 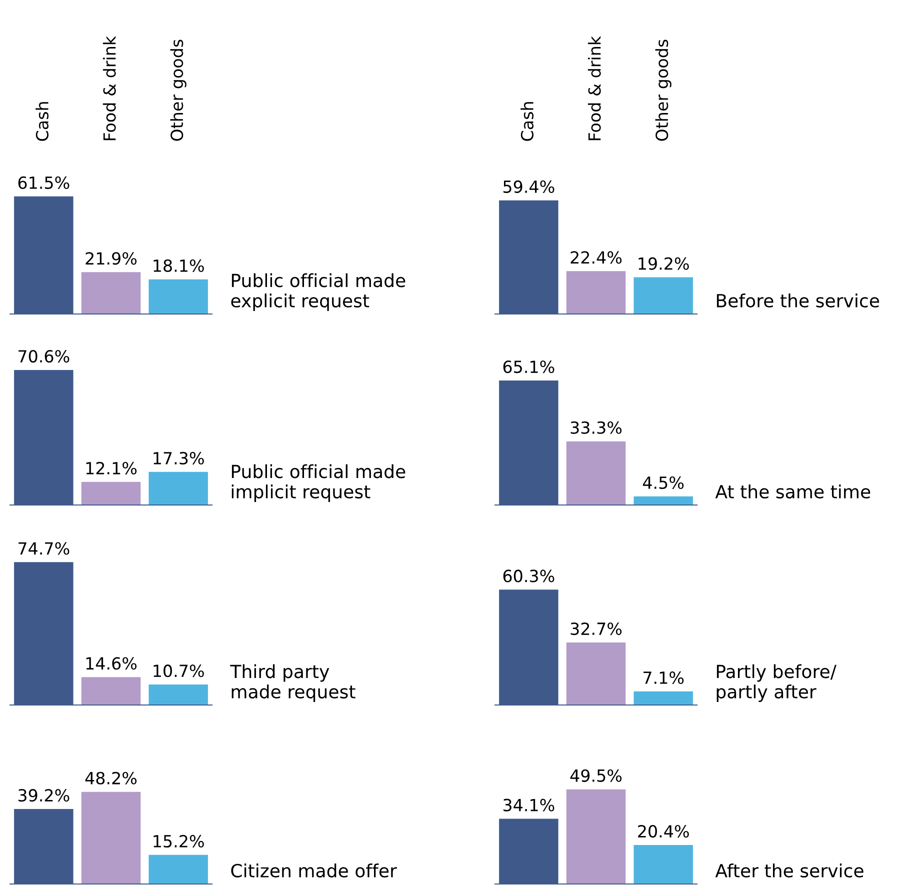 I want to click on data-label: 21.9%, so click(x=111, y=258).